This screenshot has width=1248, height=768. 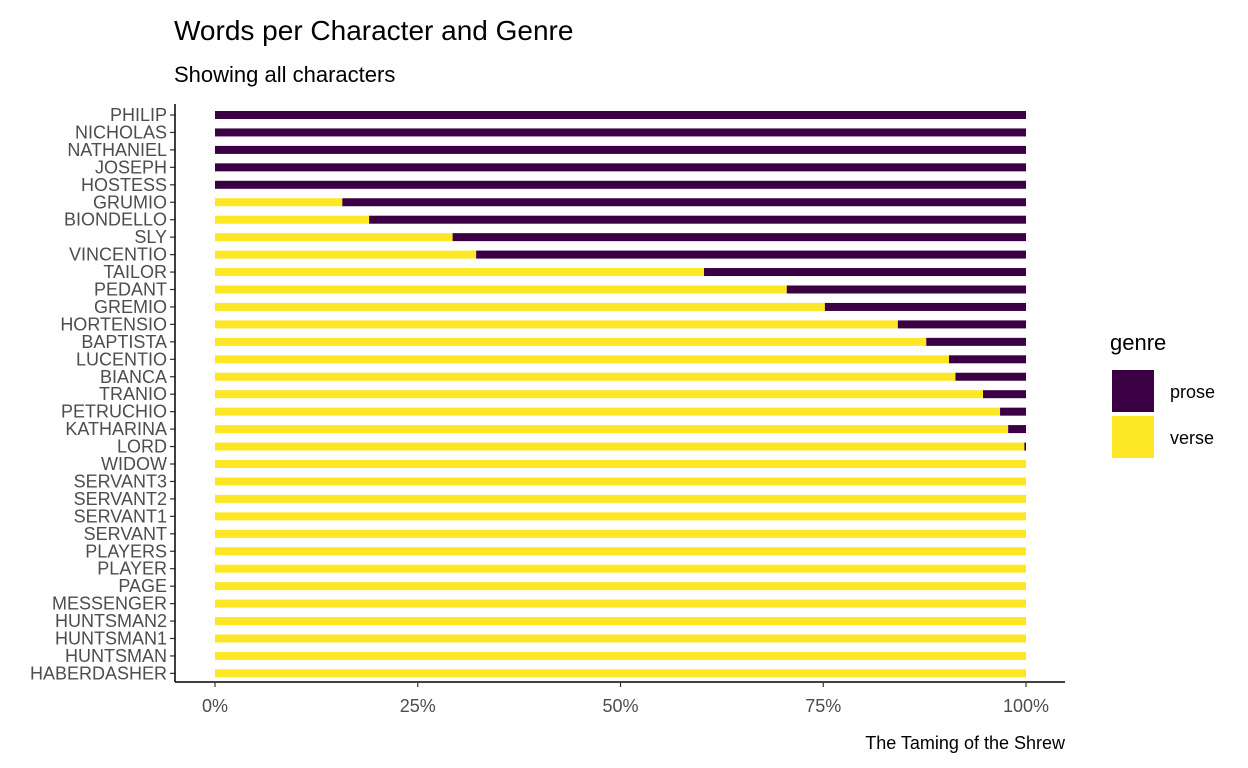 I want to click on bar-prose-lucentio, so click(x=987, y=359).